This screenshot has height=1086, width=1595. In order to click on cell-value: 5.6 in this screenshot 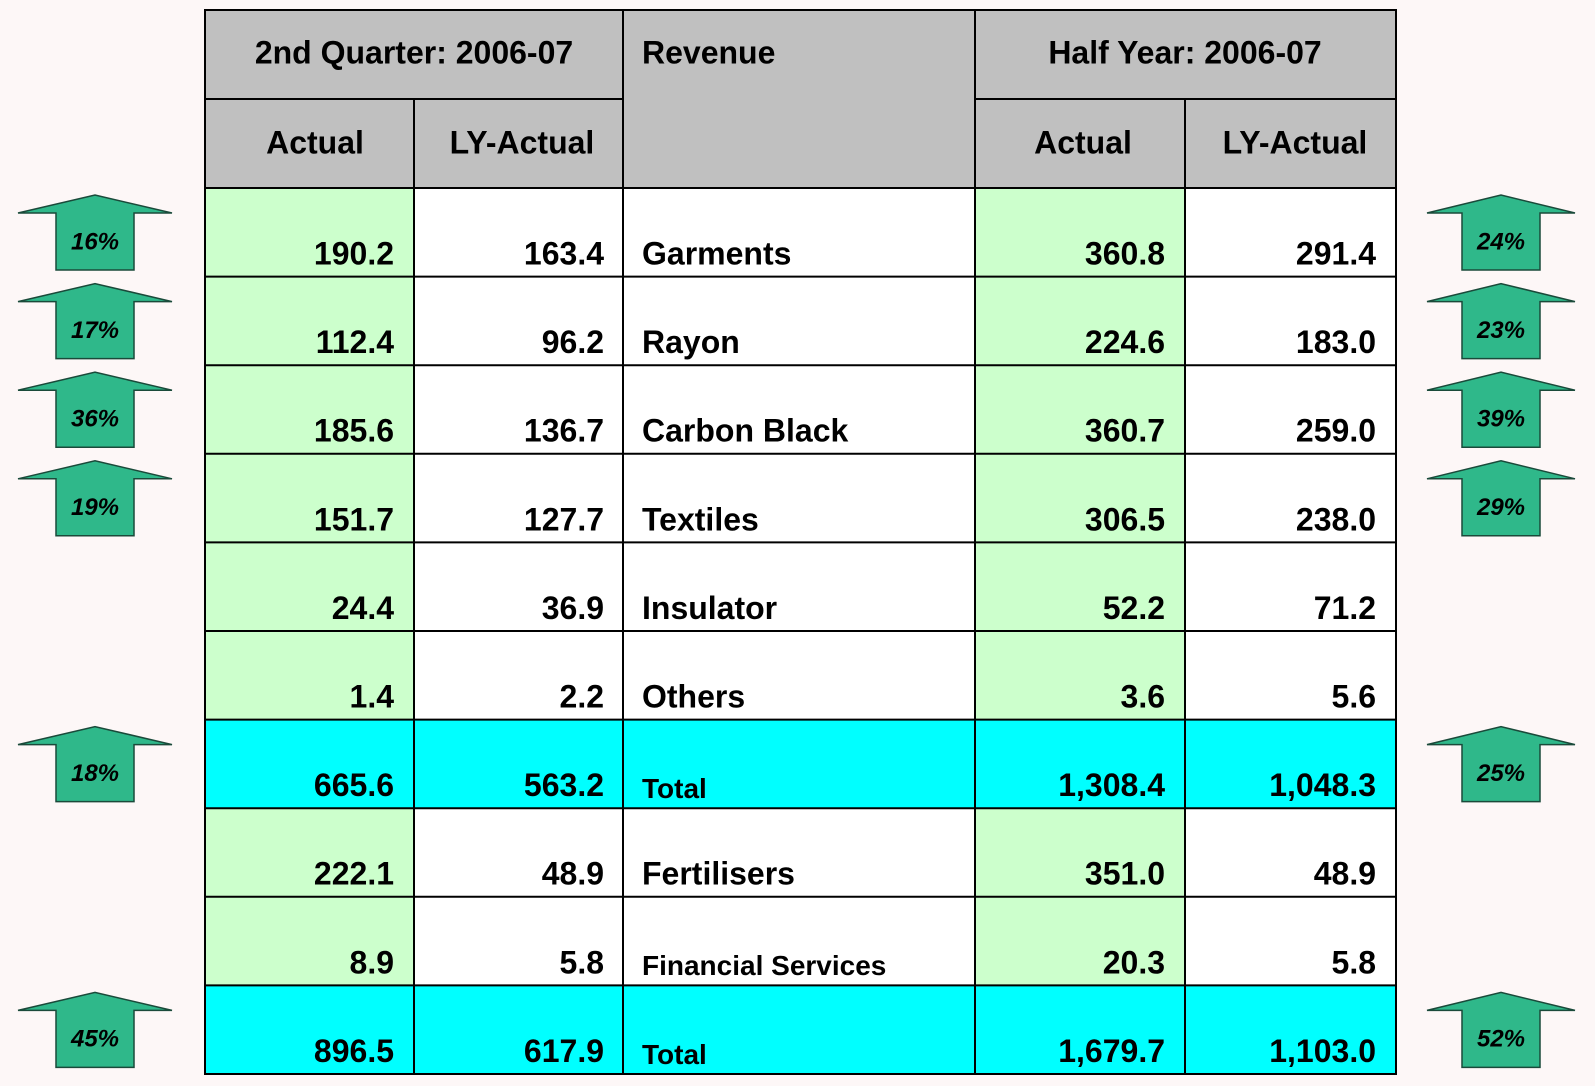, I will do `click(1354, 696)`.